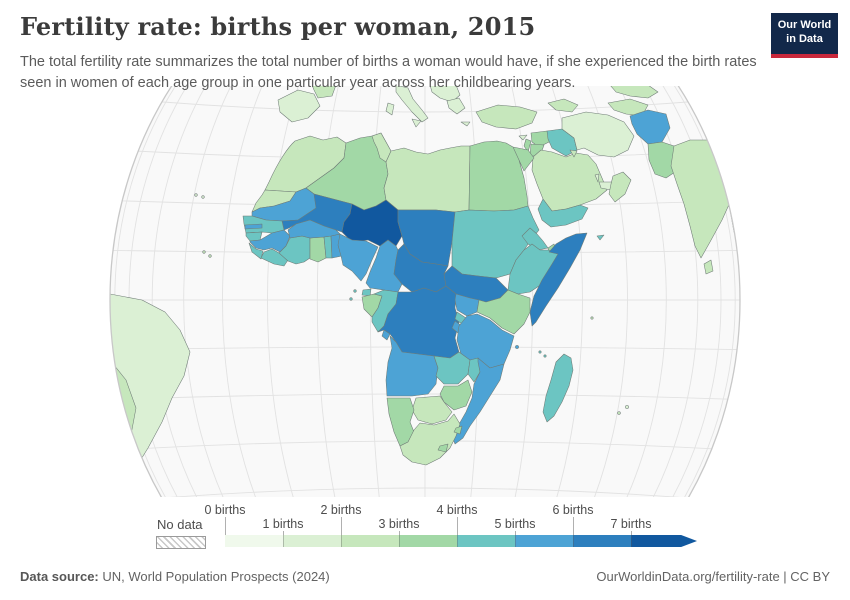 This screenshot has width=850, height=600. I want to click on country-cyprus, so click(523, 137).